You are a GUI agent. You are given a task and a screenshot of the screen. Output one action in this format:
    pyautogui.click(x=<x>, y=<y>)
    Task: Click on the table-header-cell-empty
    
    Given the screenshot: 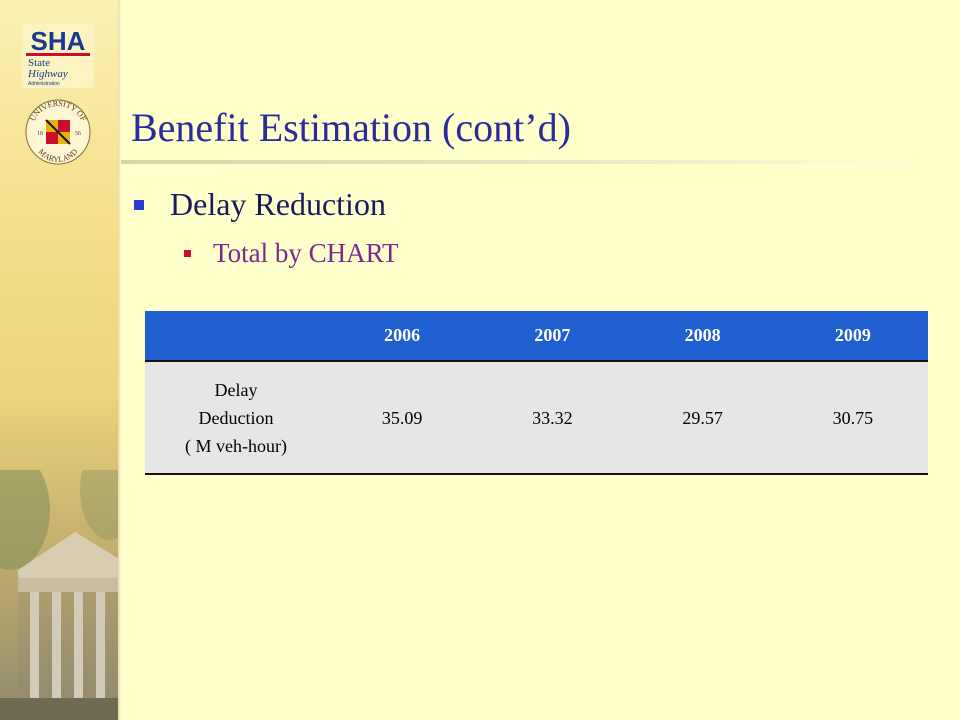 What is the action you would take?
    pyautogui.click(x=236, y=336)
    